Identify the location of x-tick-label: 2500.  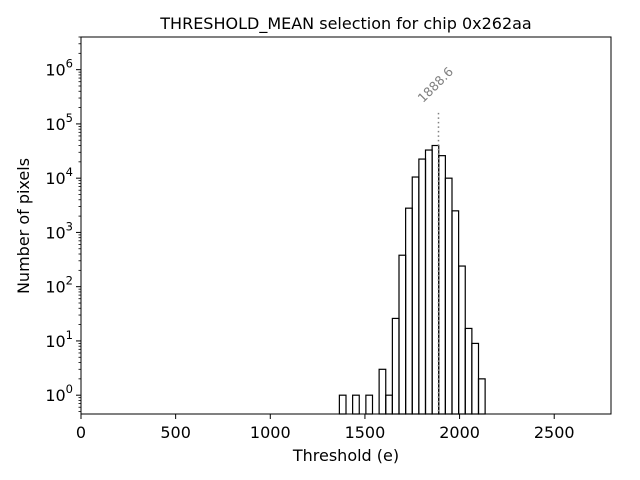
(554, 432).